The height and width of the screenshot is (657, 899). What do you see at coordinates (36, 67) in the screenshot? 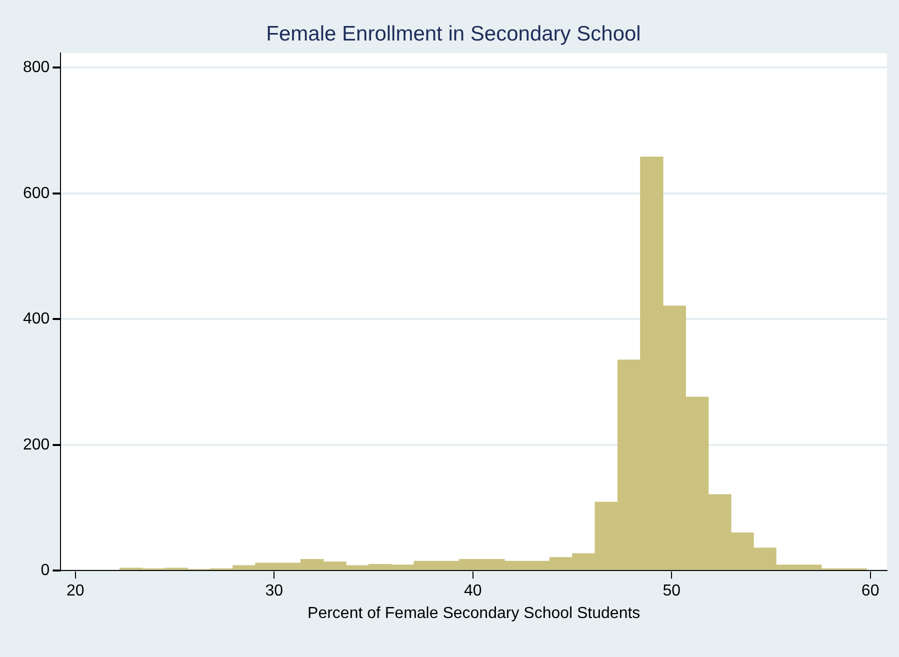
I see `y-tick-label: 800` at bounding box center [36, 67].